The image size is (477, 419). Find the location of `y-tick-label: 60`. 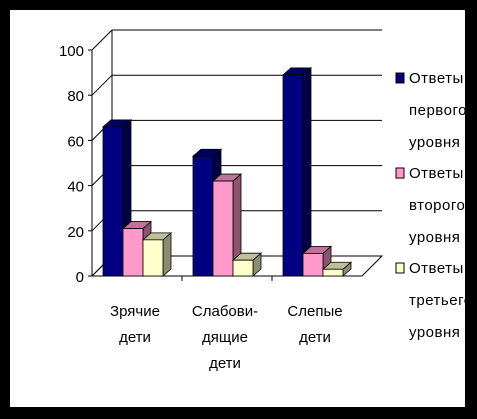

y-tick-label: 60 is located at coordinates (75, 141).